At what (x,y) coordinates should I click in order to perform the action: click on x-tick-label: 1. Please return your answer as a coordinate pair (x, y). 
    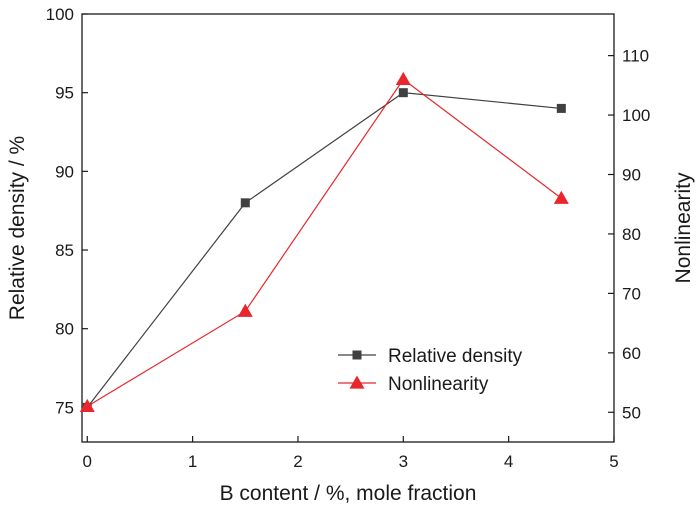
    Looking at the image, I should click on (192, 461).